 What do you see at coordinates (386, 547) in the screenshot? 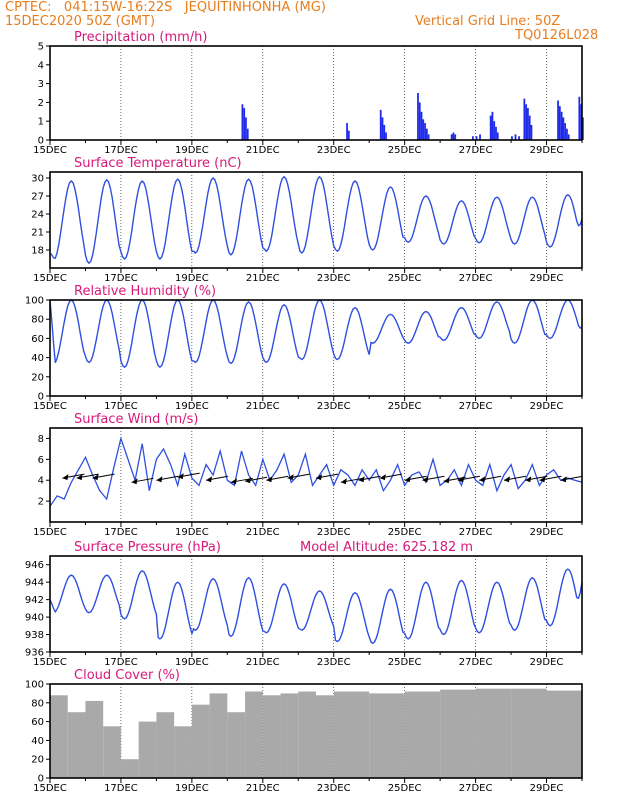
I see `panel-annotation: Model Altitude: 625.182 m` at bounding box center [386, 547].